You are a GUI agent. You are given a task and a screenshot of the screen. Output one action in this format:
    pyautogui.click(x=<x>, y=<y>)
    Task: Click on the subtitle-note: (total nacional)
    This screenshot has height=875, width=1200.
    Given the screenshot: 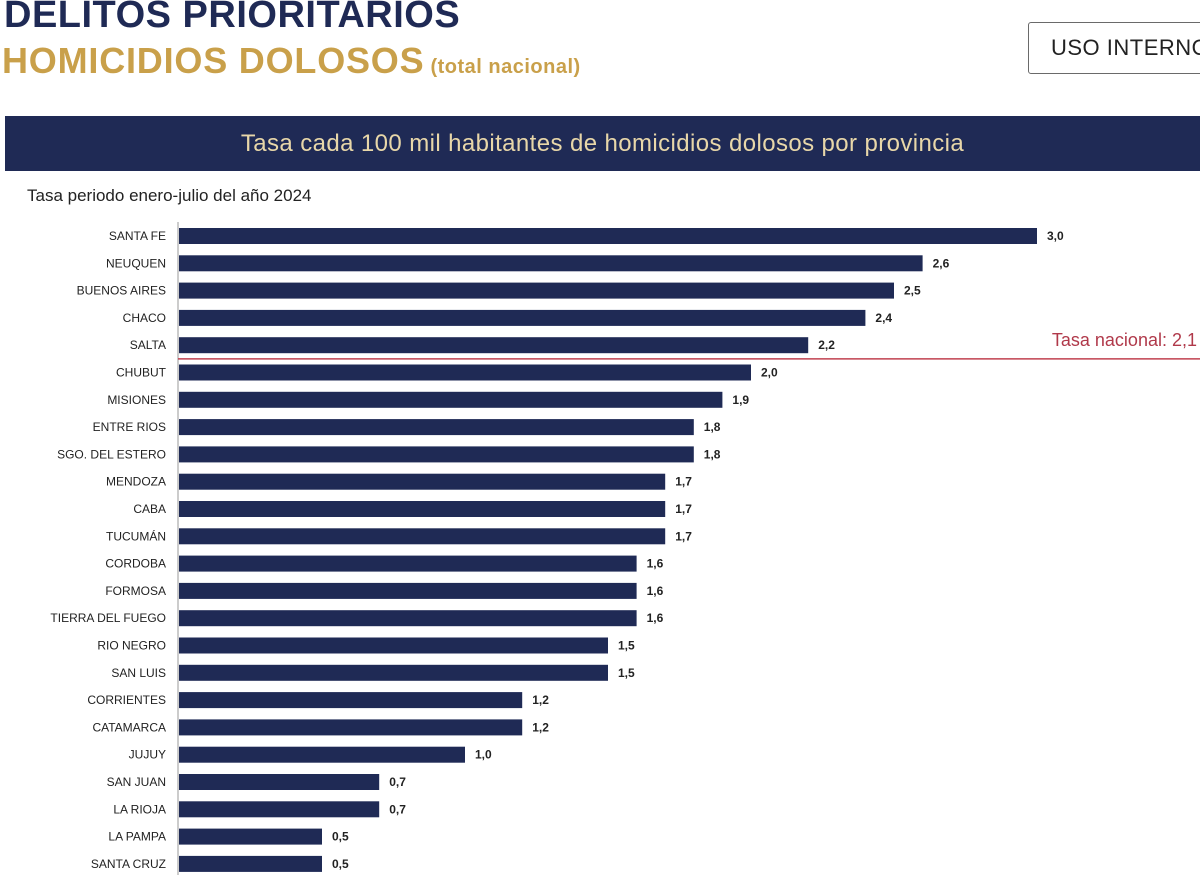 What is the action you would take?
    pyautogui.click(x=505, y=67)
    